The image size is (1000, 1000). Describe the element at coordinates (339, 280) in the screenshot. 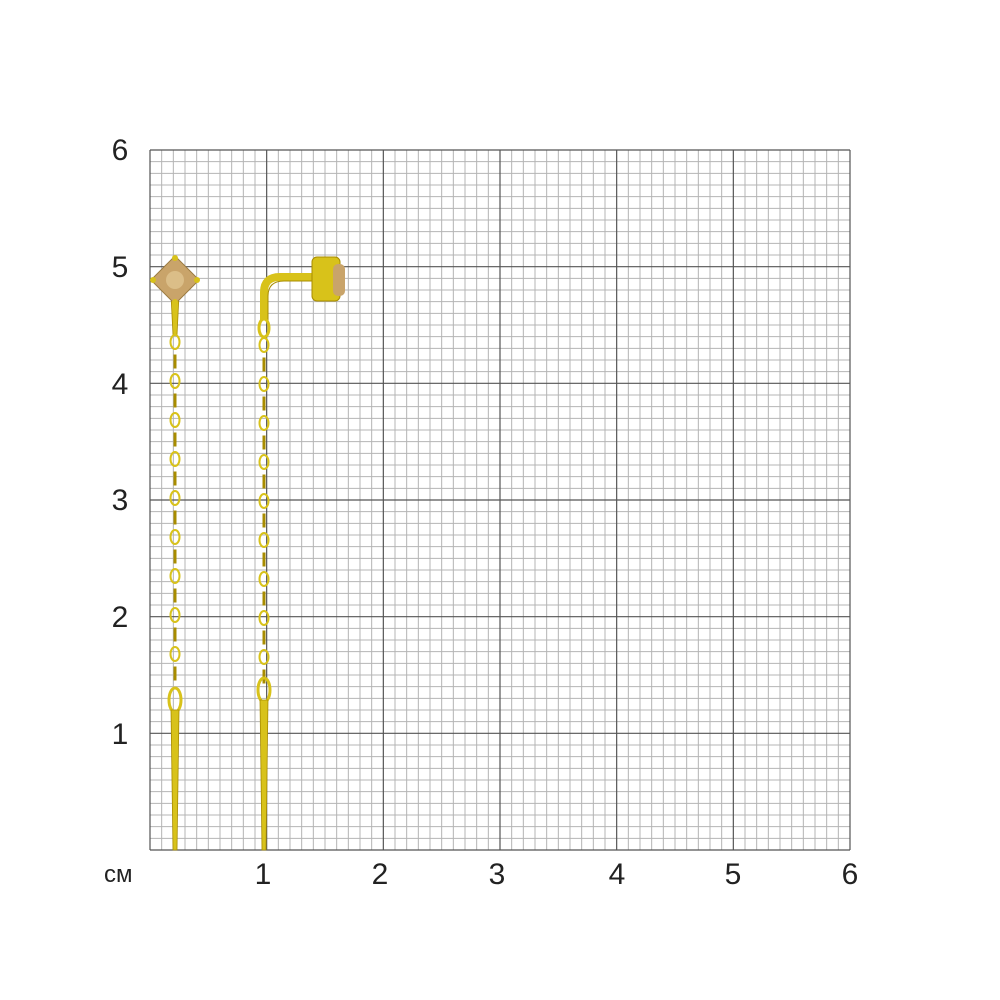

I see `stone-icon` at that location.